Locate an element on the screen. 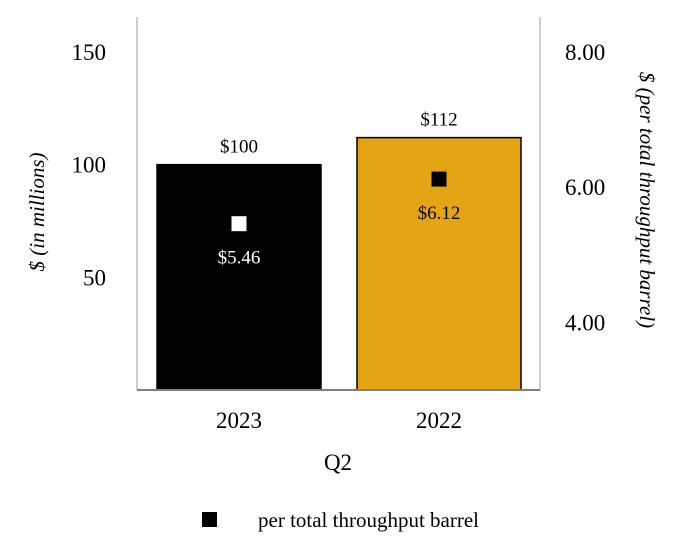  right-tick-label: 6.00 is located at coordinates (585, 187).